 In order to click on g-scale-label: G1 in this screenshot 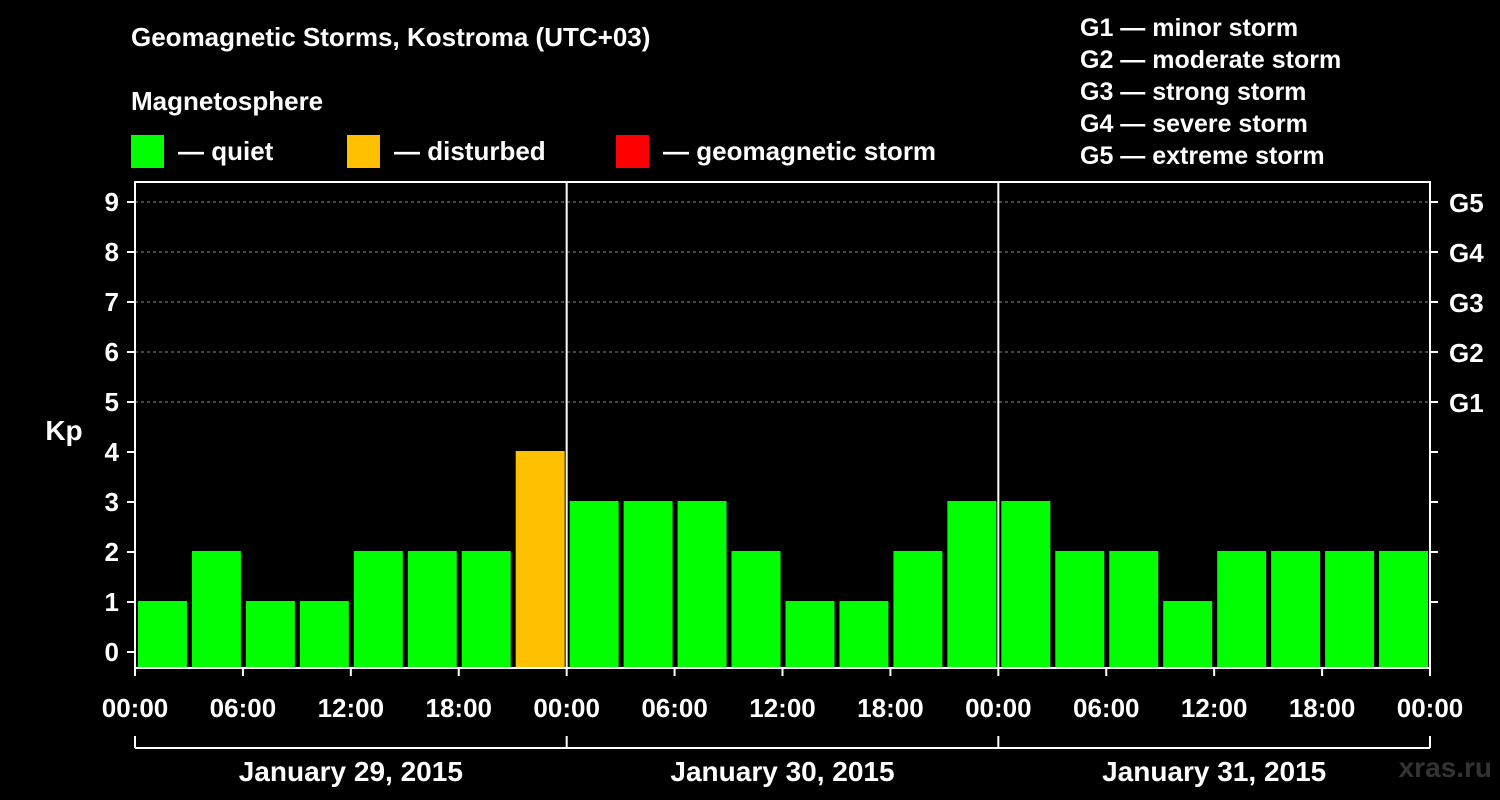, I will do `click(1466, 403)`.